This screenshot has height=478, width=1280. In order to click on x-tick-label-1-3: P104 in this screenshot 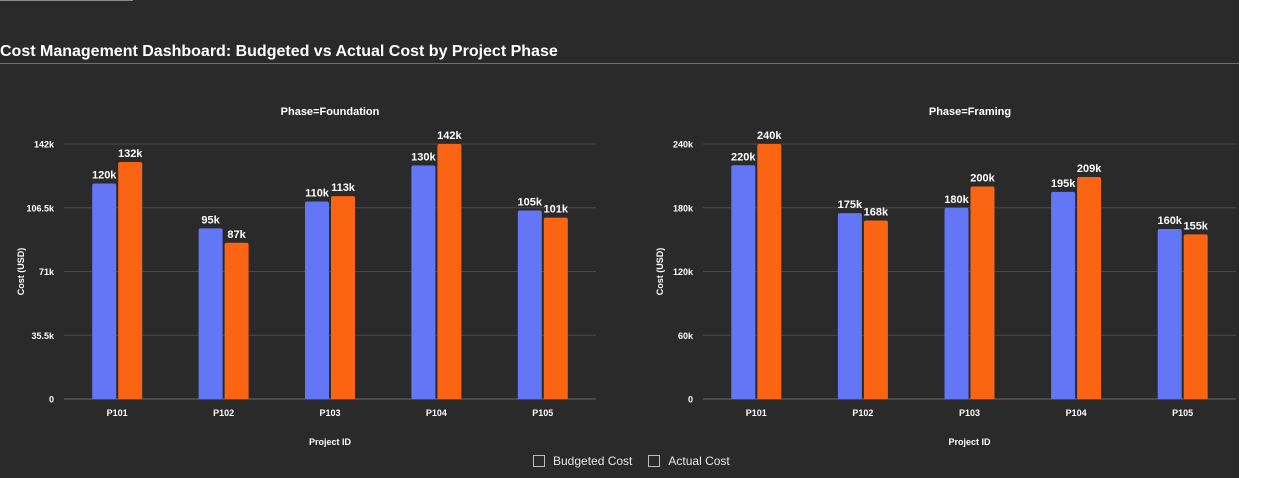, I will do `click(1076, 413)`.